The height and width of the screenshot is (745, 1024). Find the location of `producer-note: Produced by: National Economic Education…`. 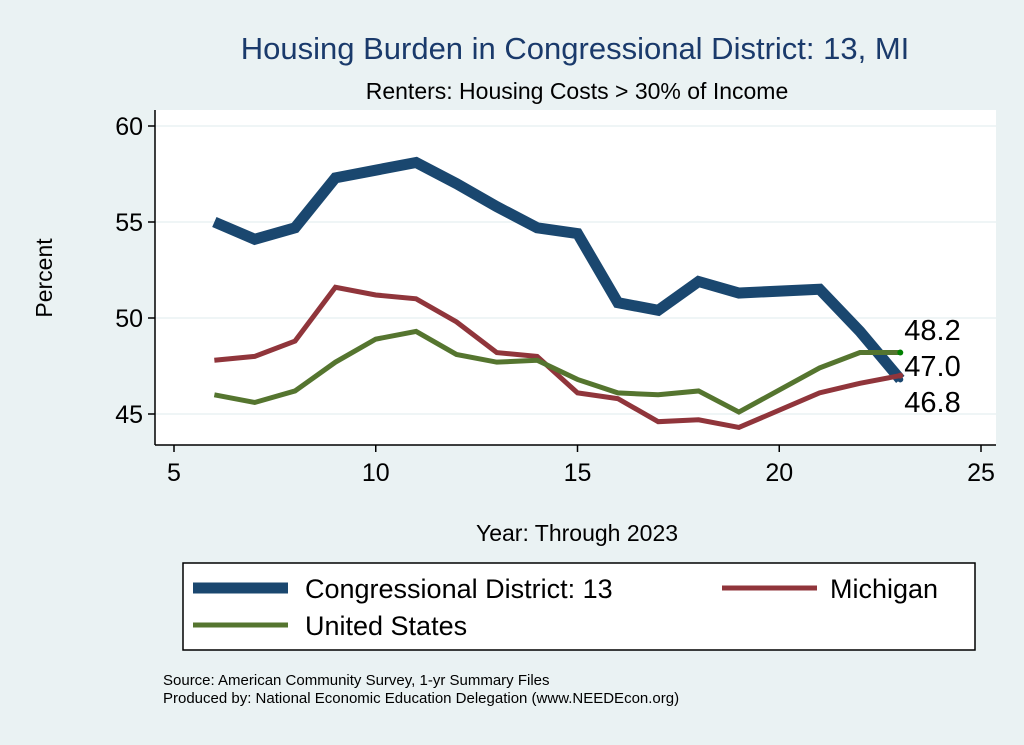

producer-note: Produced by: National Economic Education… is located at coordinates (421, 698).